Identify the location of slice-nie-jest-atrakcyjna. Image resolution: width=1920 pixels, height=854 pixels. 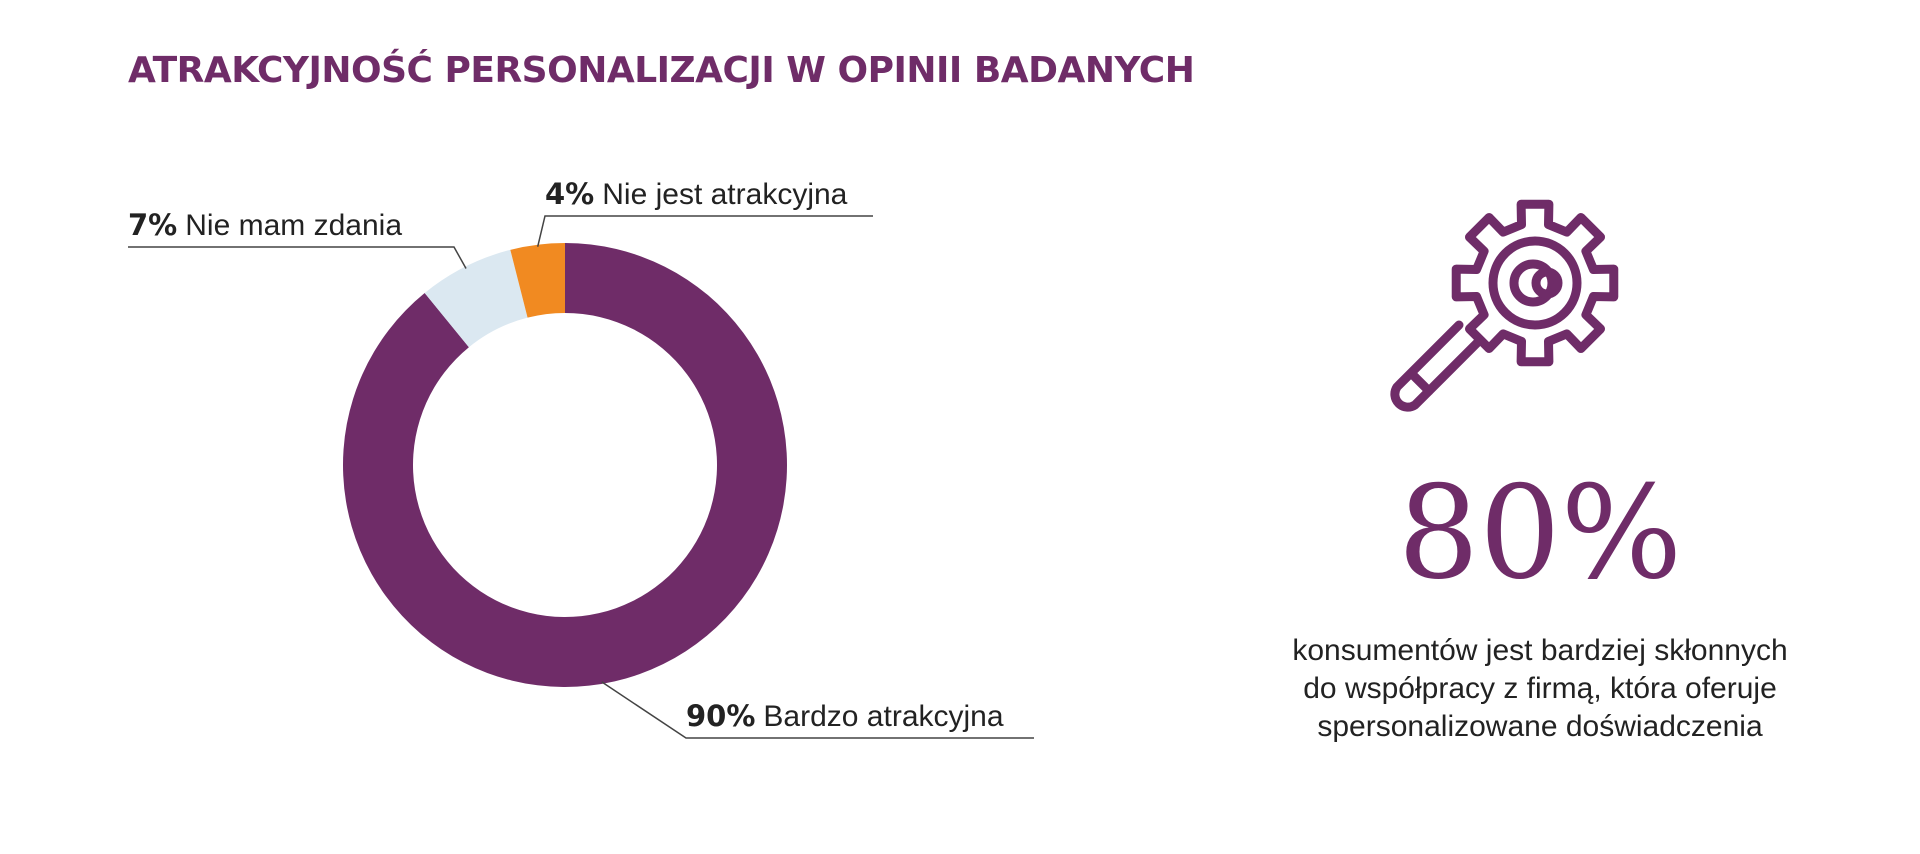
(537, 280).